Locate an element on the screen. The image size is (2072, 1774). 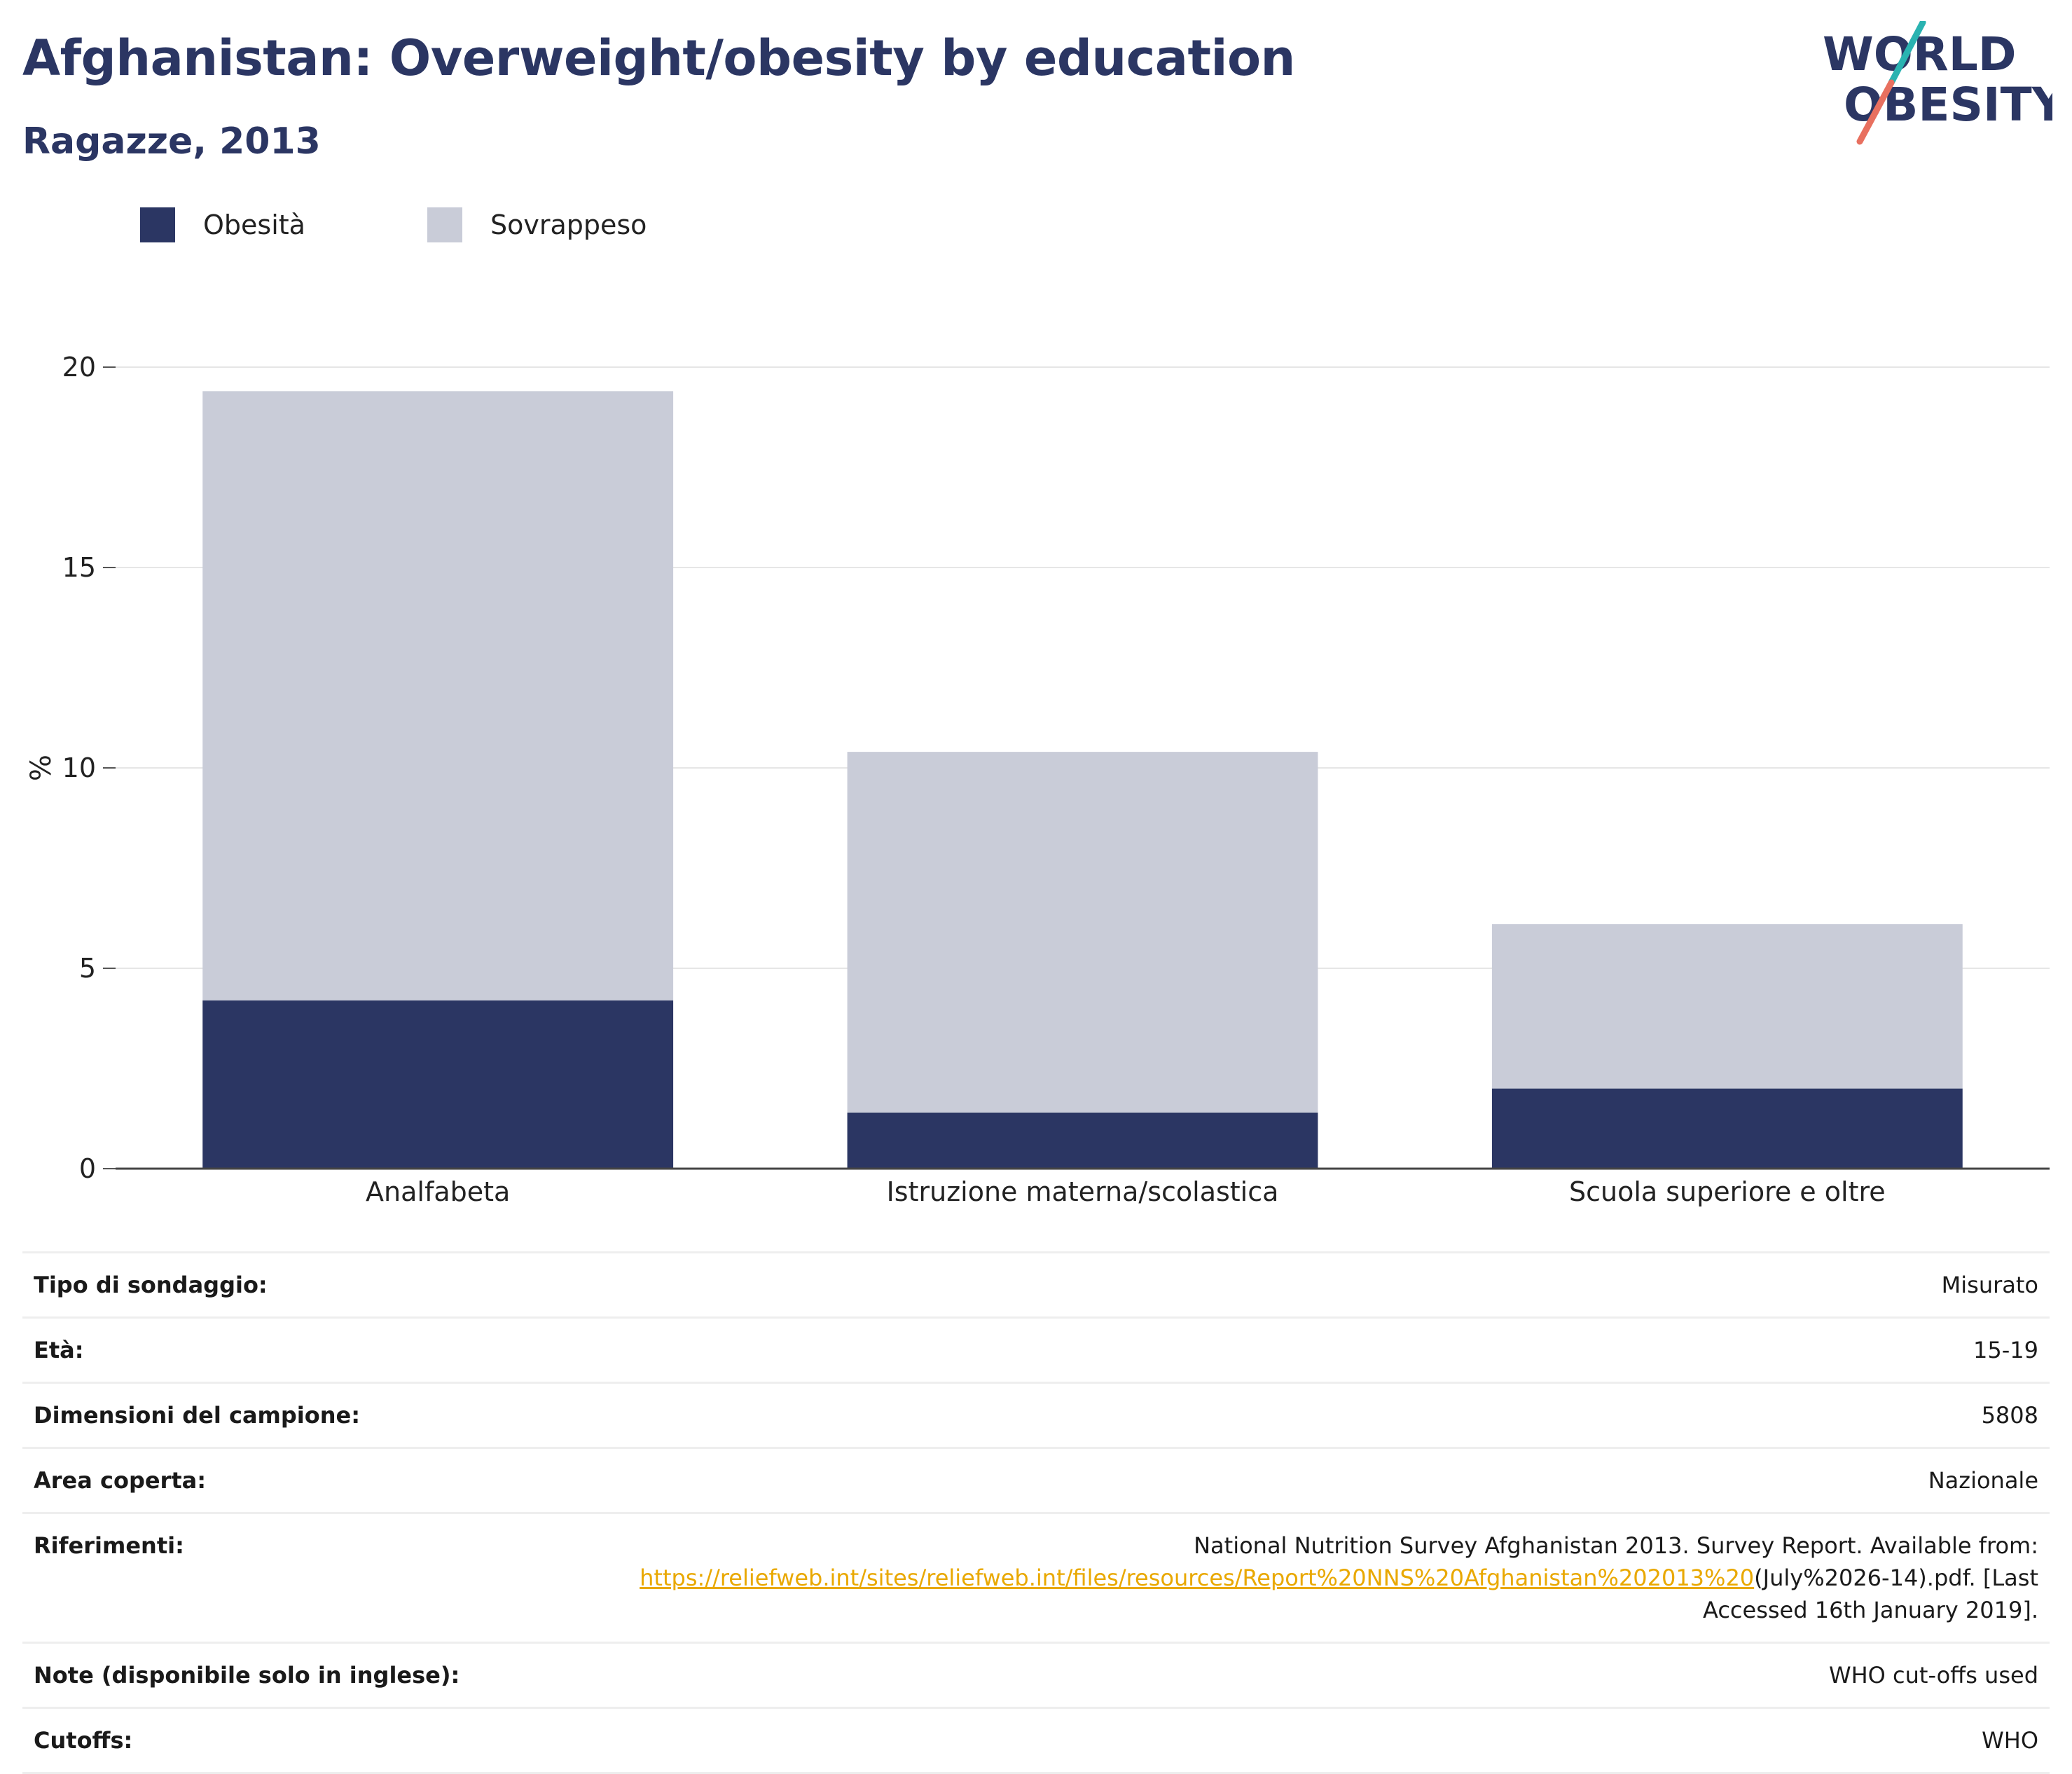
y-axis-label: % is located at coordinates (41, 768).